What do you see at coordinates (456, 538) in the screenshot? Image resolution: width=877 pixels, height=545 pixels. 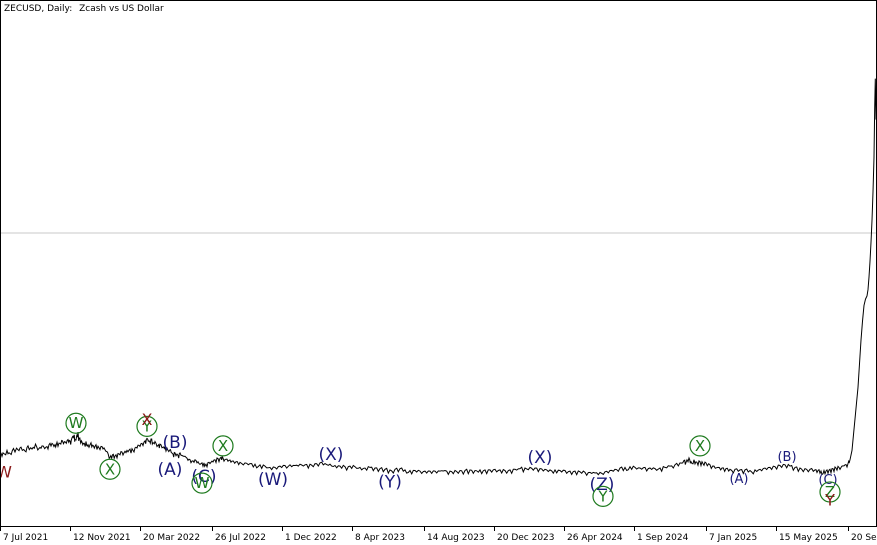 I see `x-tick-label: 14 Aug 2023` at bounding box center [456, 538].